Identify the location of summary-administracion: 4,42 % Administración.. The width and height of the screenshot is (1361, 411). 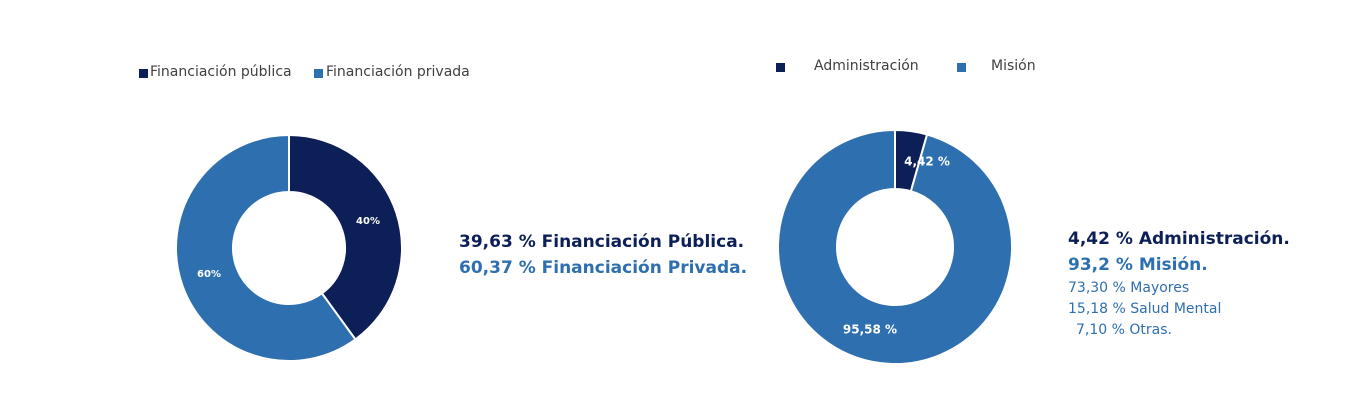
(1179, 239).